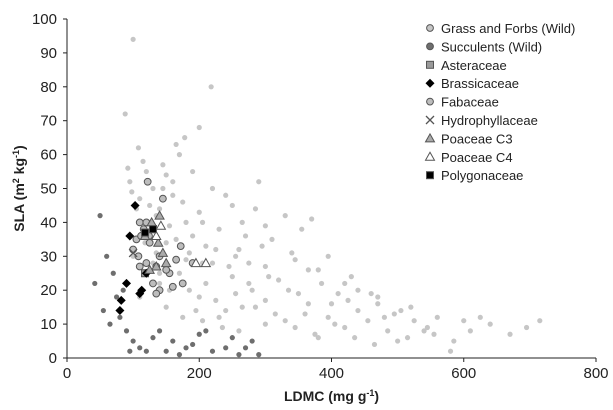 Image resolution: width=613 pixels, height=410 pixels. Describe the element at coordinates (508, 28) in the screenshot. I see `legend-label: Grass and Forbs (Wild)` at that location.